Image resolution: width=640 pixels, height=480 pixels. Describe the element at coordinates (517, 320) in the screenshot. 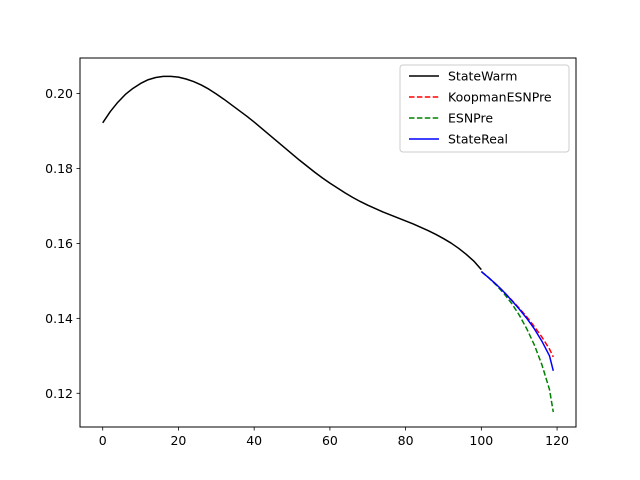

I see `series-line-statereal` at that location.